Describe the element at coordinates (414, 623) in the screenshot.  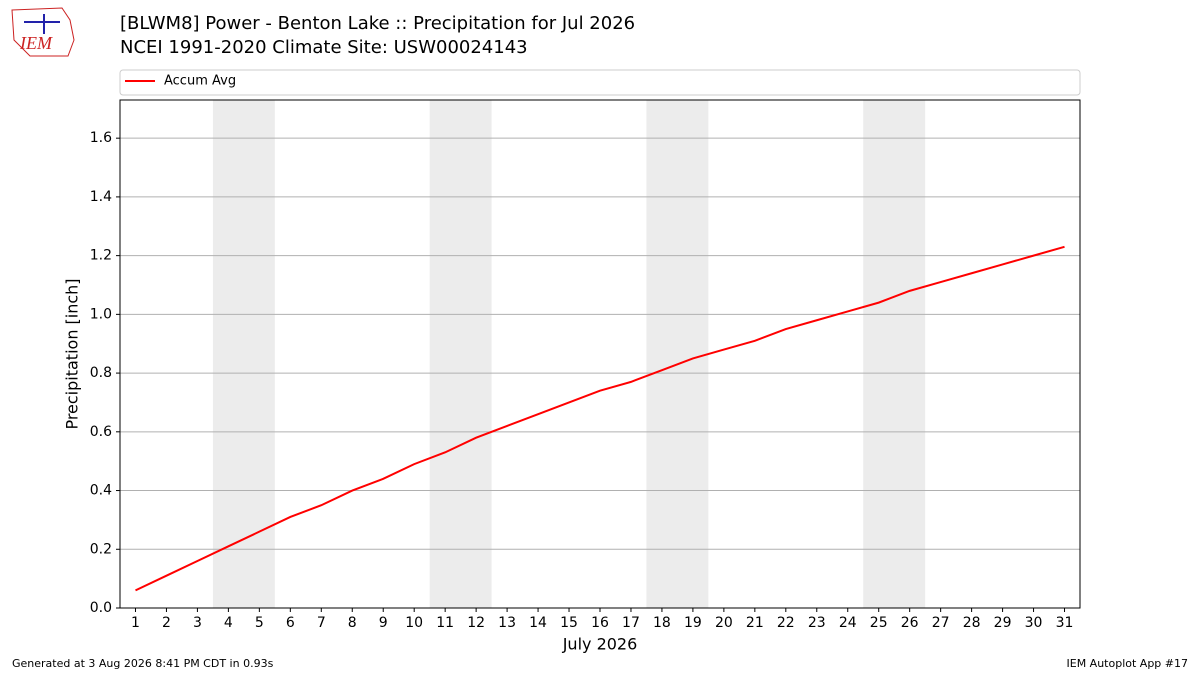
I see `x-tick-label: 10` at that location.